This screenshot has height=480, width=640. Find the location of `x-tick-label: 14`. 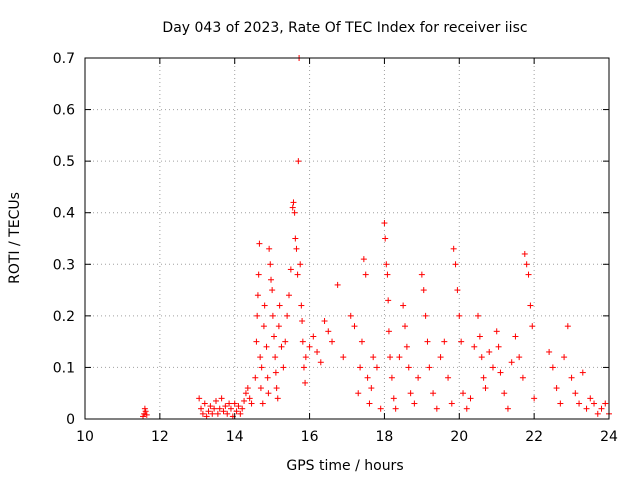

x-tick-label: 14 is located at coordinates (235, 437).